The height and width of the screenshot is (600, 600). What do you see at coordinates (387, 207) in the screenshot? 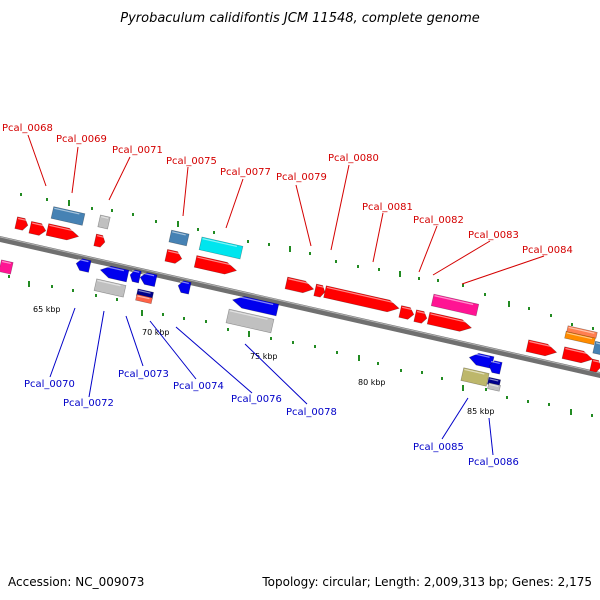
I see `gene-label-pcal-0081: Pcal_0081` at bounding box center [387, 207].